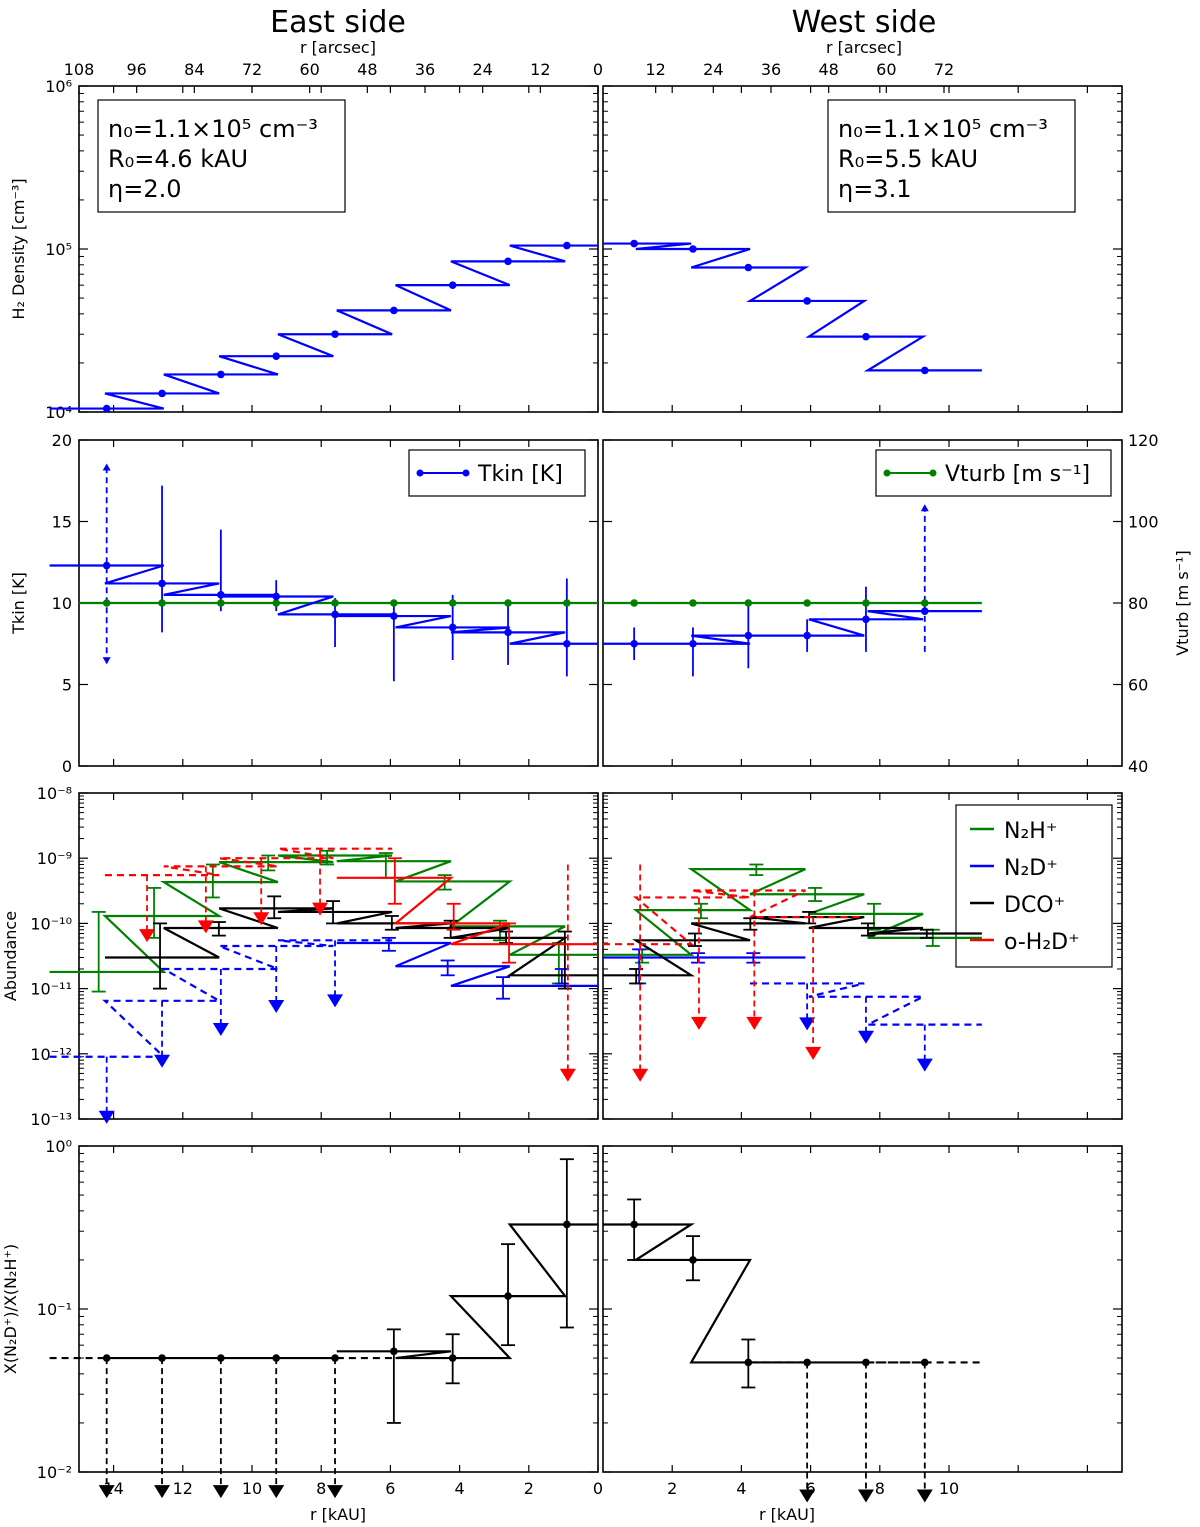  Describe the element at coordinates (944, 69) in the screenshot. I see `top-tick-label-west: 72` at that location.